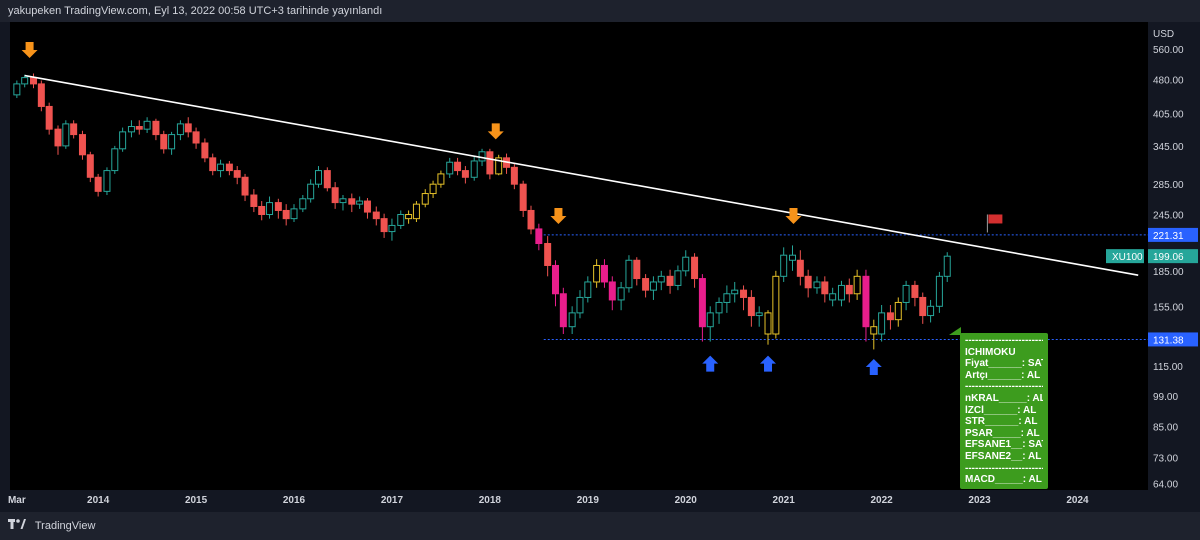 The width and height of the screenshot is (1200, 540). What do you see at coordinates (98, 500) in the screenshot?
I see `x-tick-label: 2014` at bounding box center [98, 500].